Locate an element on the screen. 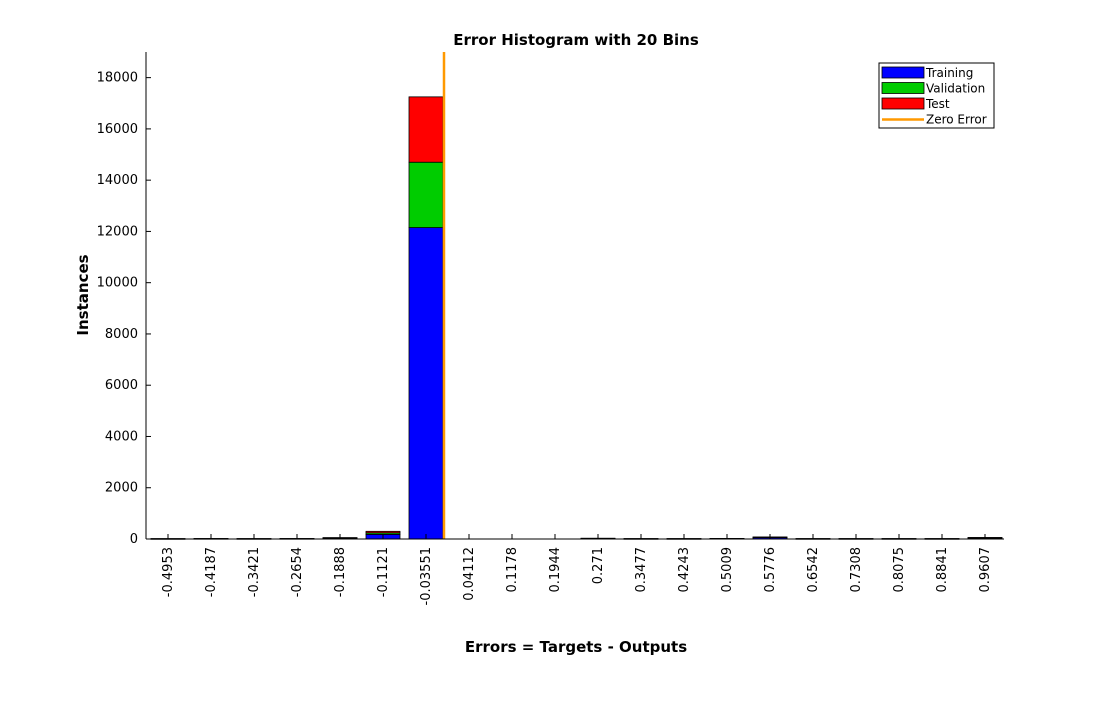  y-axis-label: Instances is located at coordinates (83, 294).